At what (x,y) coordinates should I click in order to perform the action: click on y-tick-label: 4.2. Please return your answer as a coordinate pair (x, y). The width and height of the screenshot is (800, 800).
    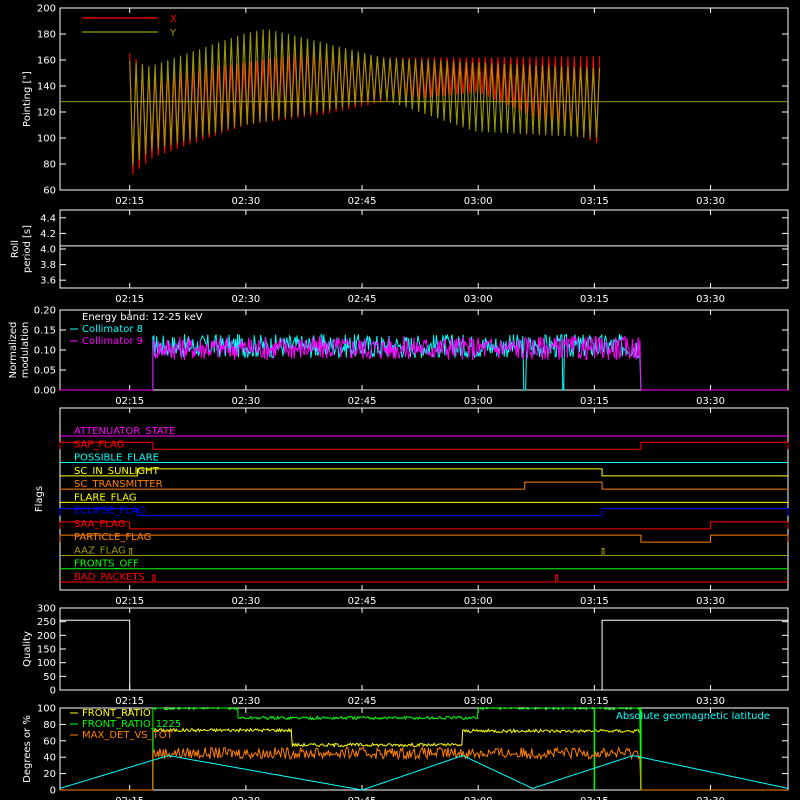
    Looking at the image, I should click on (48, 234).